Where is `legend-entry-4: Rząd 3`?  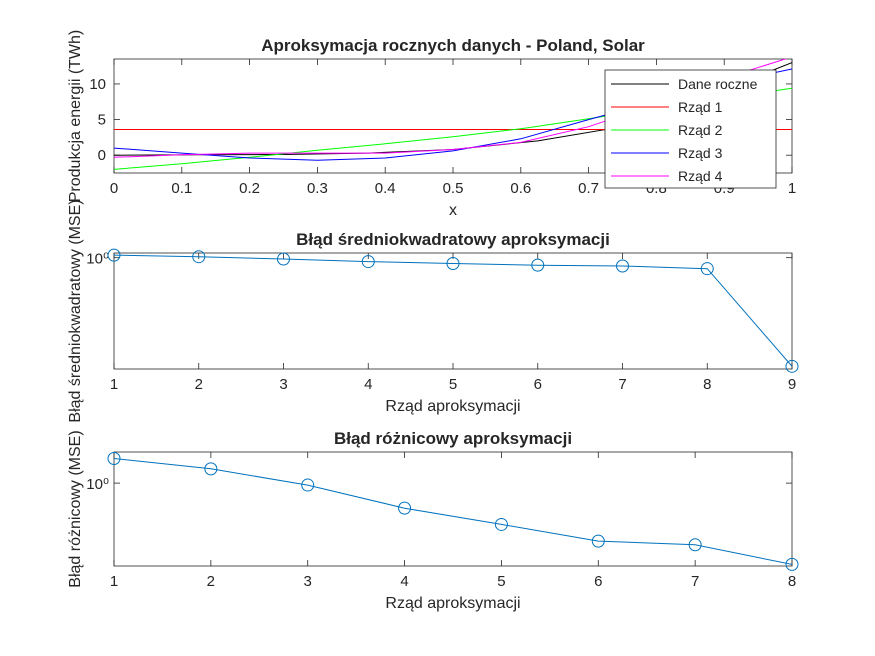 legend-entry-4: Rząd 3 is located at coordinates (700, 153).